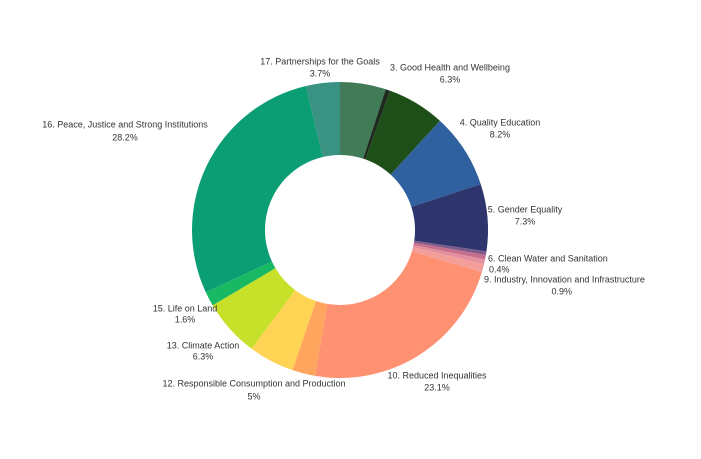 This screenshot has height=459, width=701. I want to click on slice-label: 10. Reduced Inequalities, so click(437, 375).